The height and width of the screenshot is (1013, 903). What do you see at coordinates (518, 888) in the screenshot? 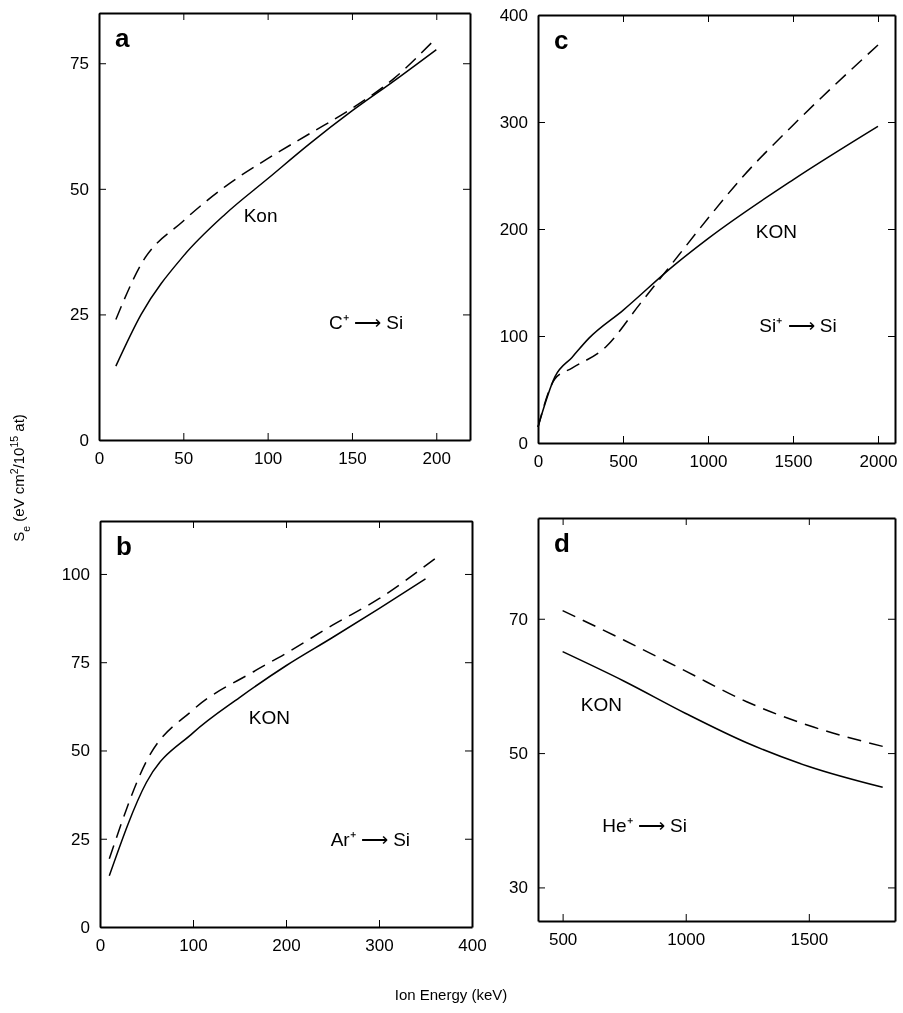
I see `y-tick-label: 30` at bounding box center [518, 888].